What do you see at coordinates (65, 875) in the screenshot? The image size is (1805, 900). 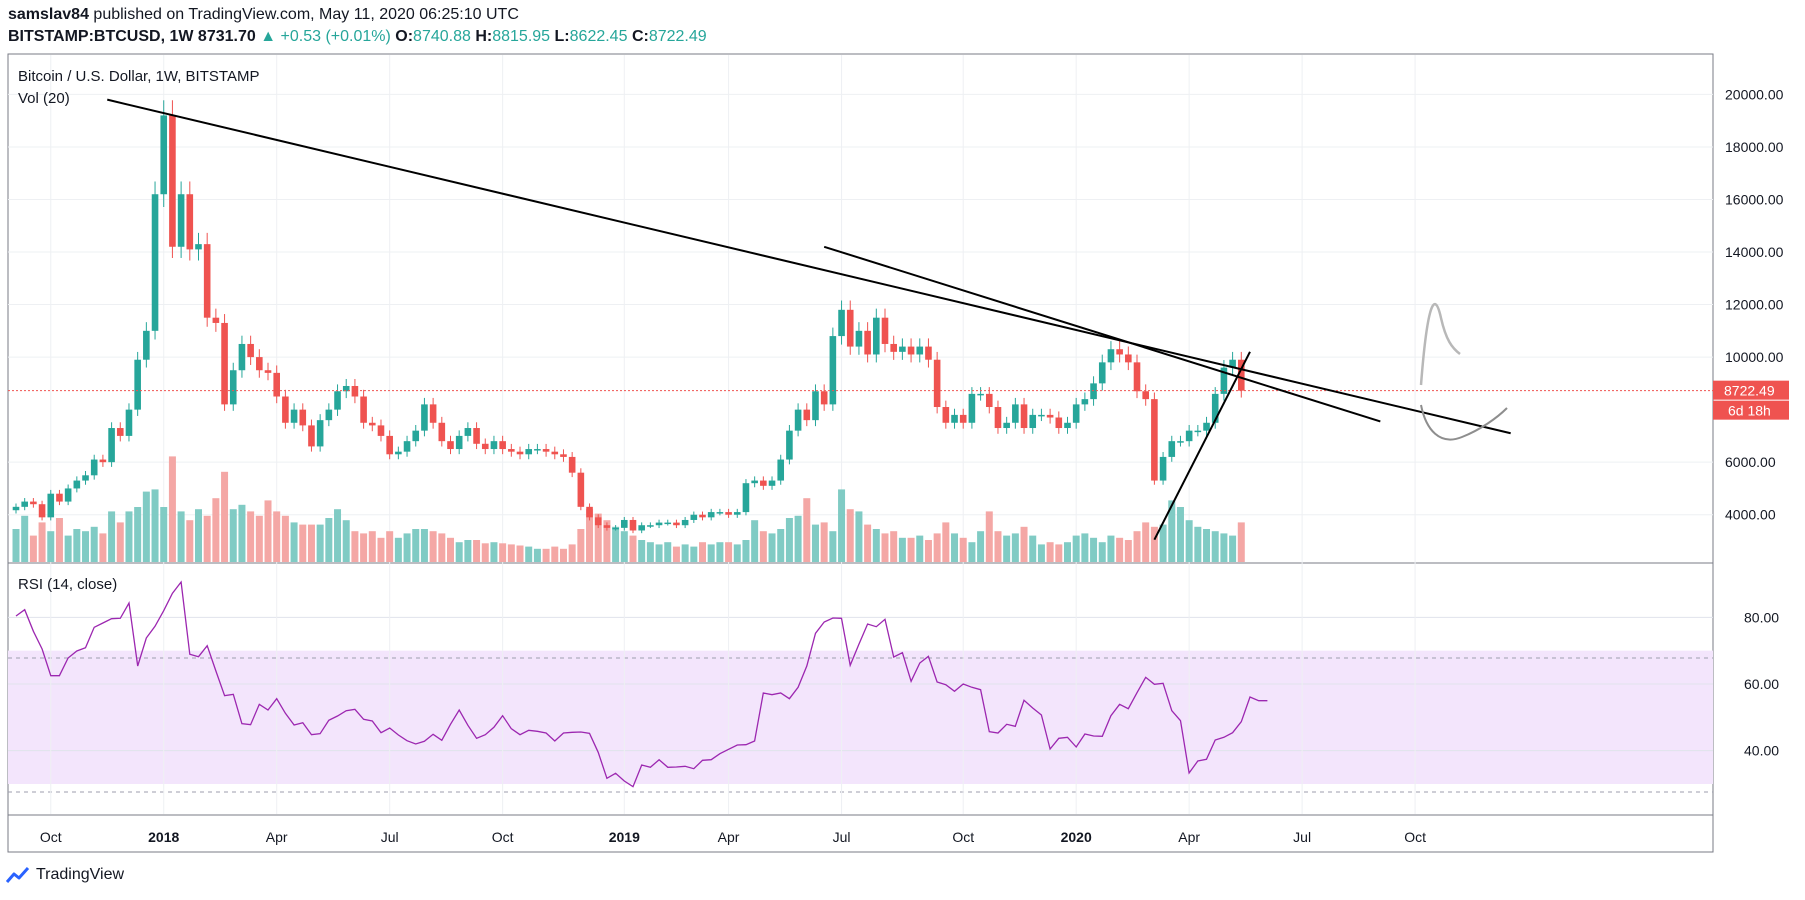 I see `footer-brand: TradingView` at bounding box center [65, 875].